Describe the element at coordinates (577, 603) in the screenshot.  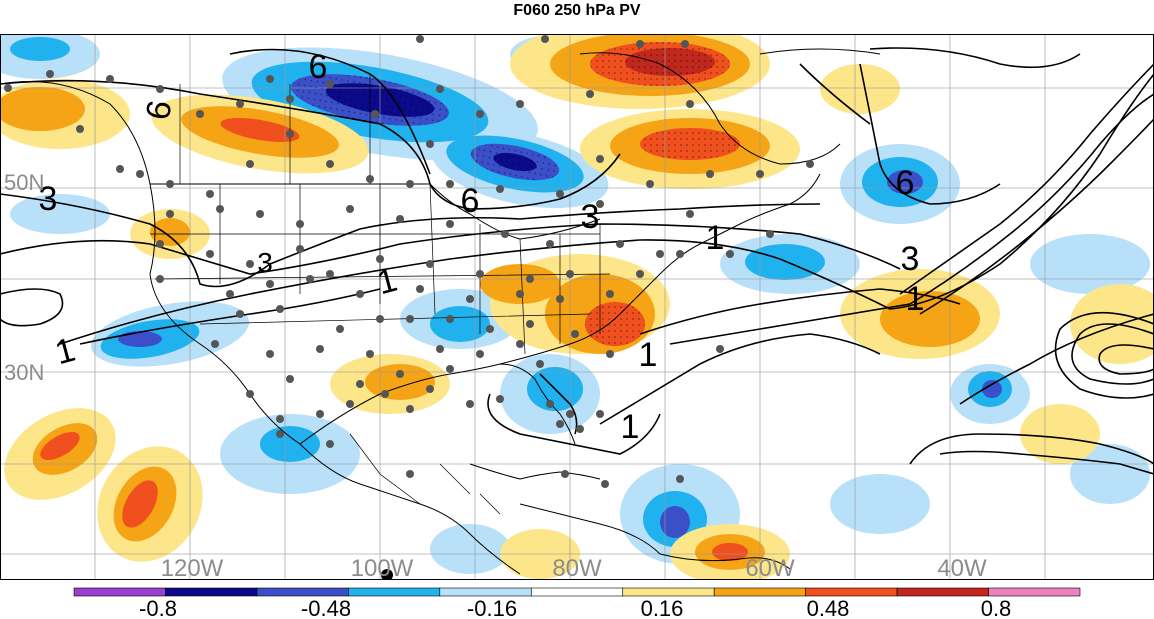
I see `colorbar: -0.8 -0.48 -0.16 0.16 0.48 0.8` at that location.